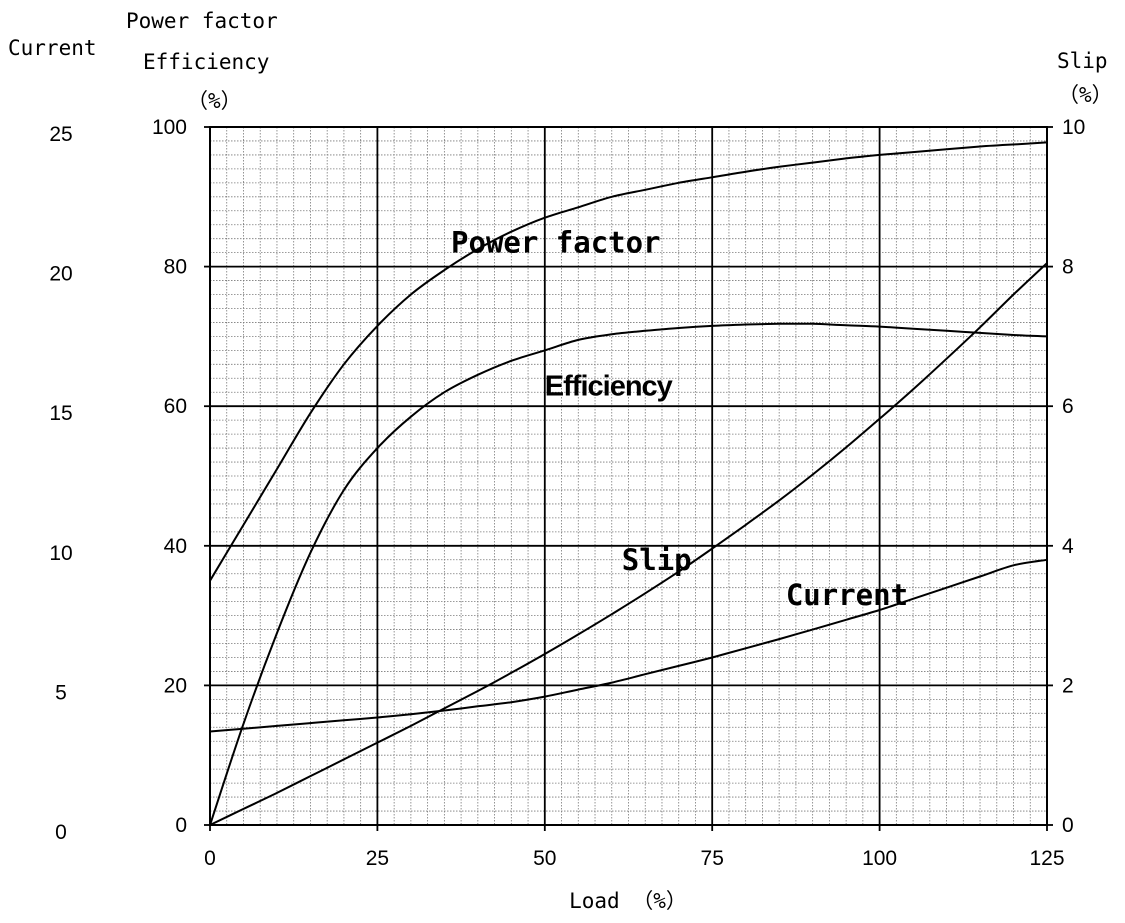 The image size is (1125, 923). What do you see at coordinates (556, 243) in the screenshot?
I see `curve-label-power-factor: Power factor` at bounding box center [556, 243].